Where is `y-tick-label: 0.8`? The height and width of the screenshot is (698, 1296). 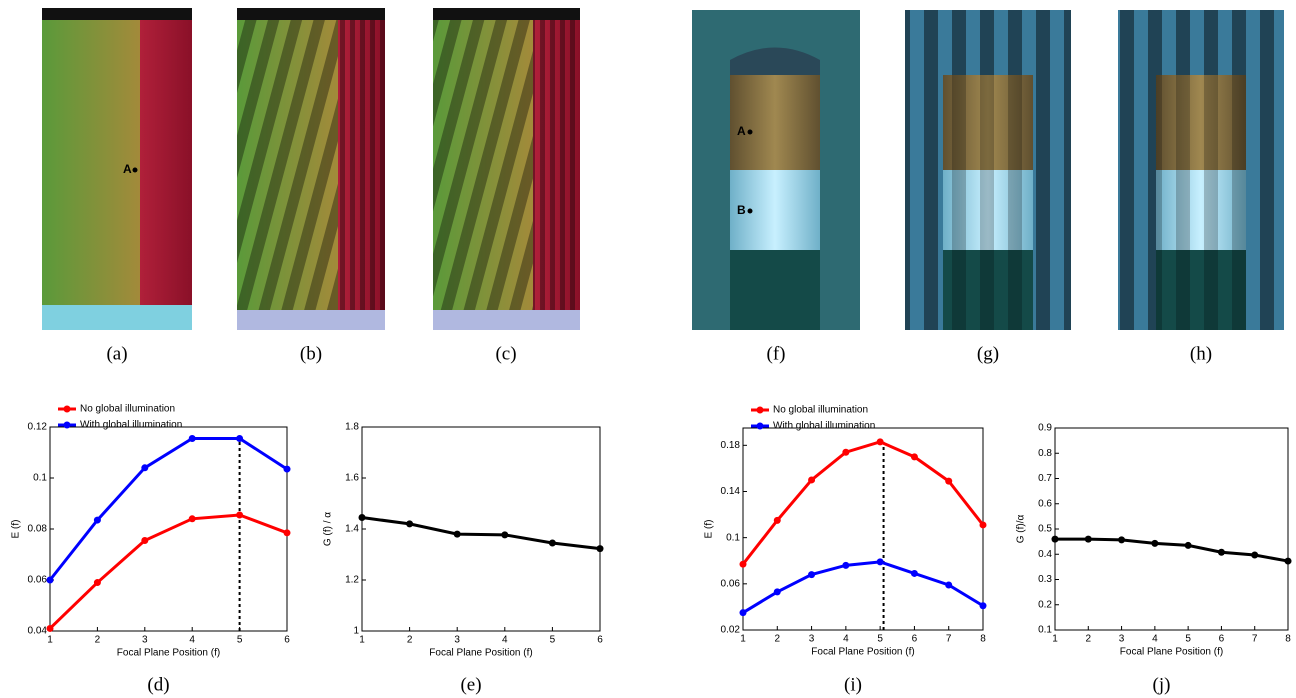 y-tick-label: 0.8 is located at coordinates (1045, 453).